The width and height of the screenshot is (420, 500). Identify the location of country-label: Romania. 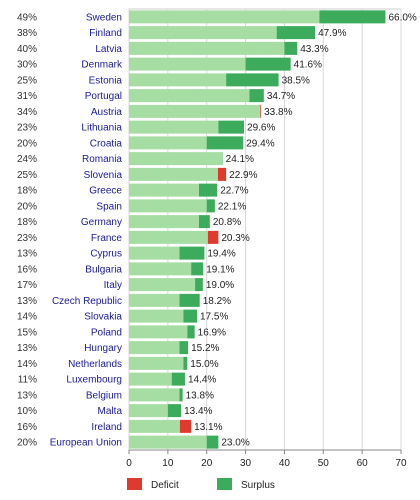
(102, 159).